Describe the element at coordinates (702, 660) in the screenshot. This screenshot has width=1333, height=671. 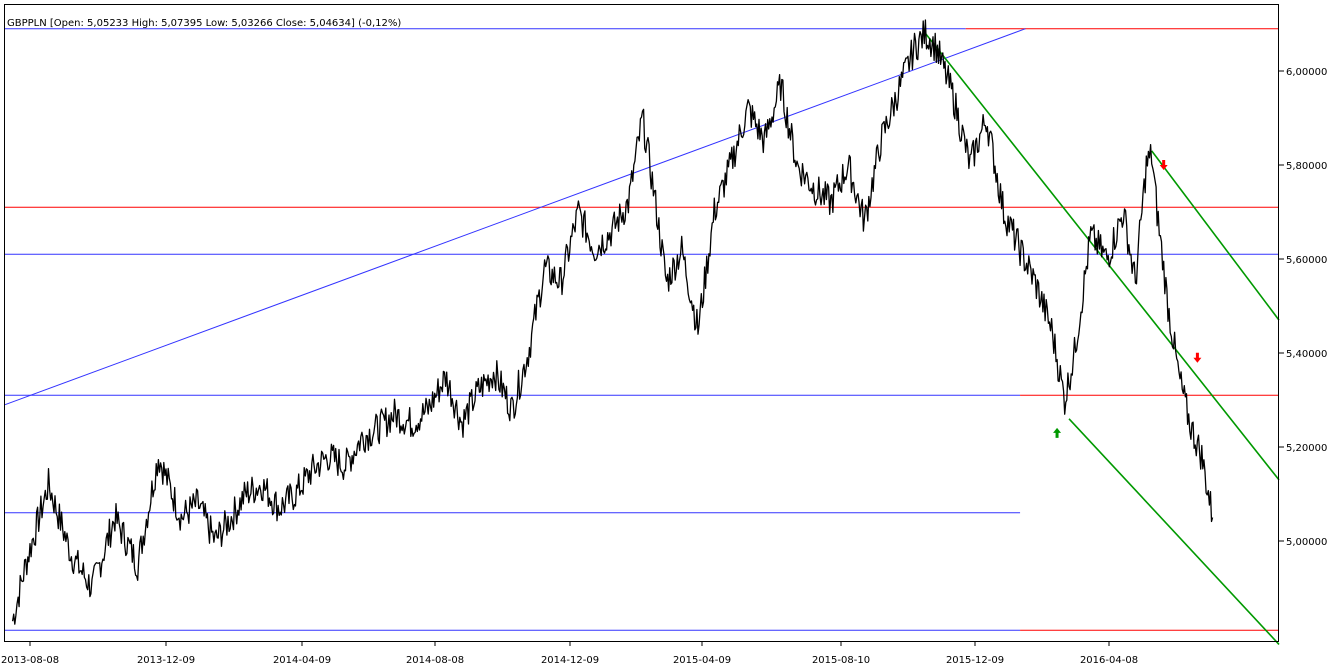
I see `x-tick-label: 2015-04-09` at that location.